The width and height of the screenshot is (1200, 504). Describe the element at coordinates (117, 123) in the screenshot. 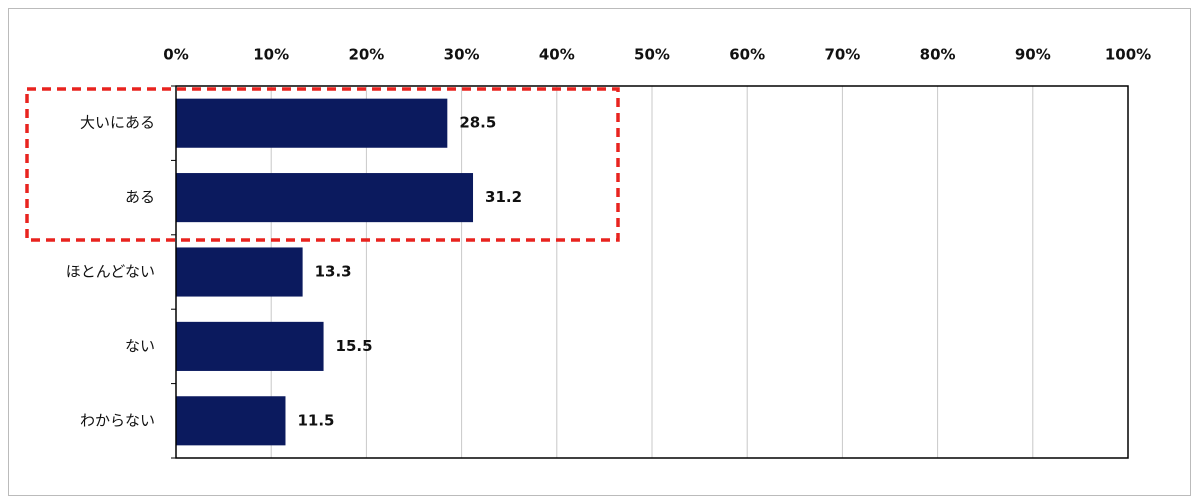

I see `y-tick-label: 大いにある` at that location.